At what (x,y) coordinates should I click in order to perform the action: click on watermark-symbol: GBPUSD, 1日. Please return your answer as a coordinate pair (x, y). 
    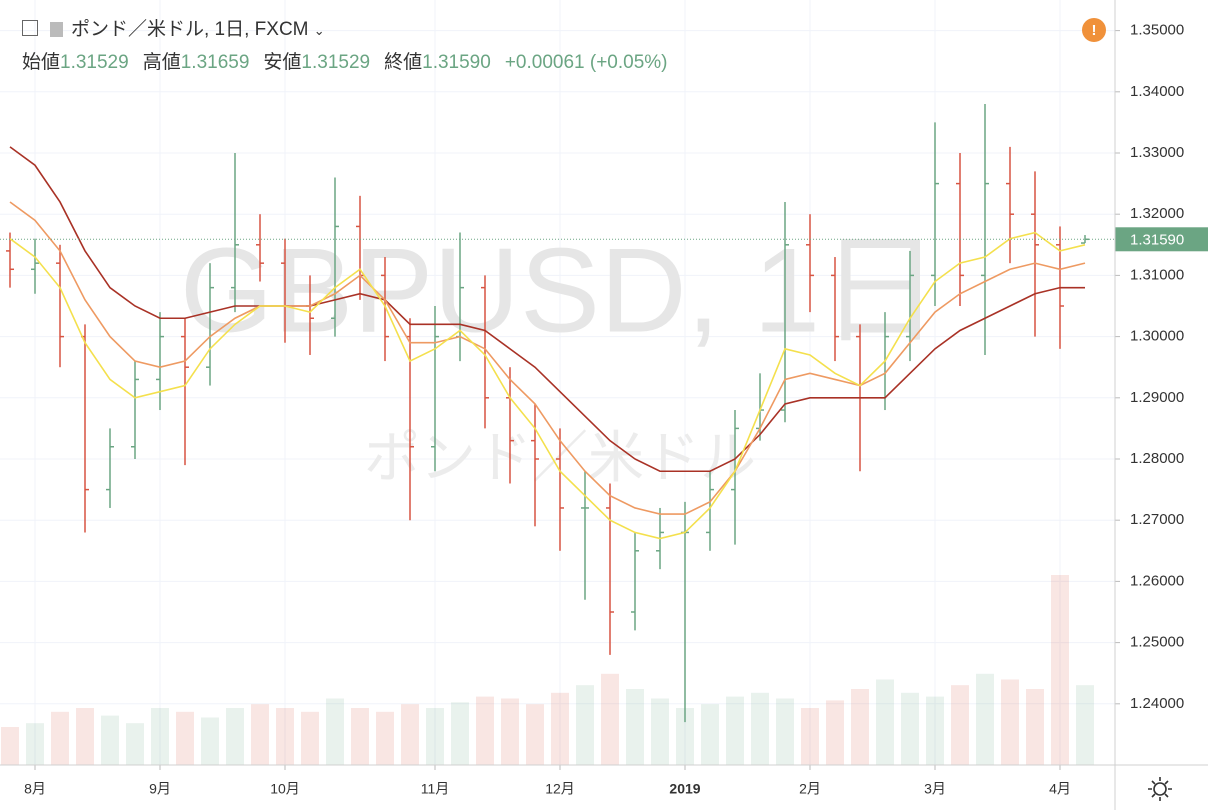
    Looking at the image, I should click on (560, 291).